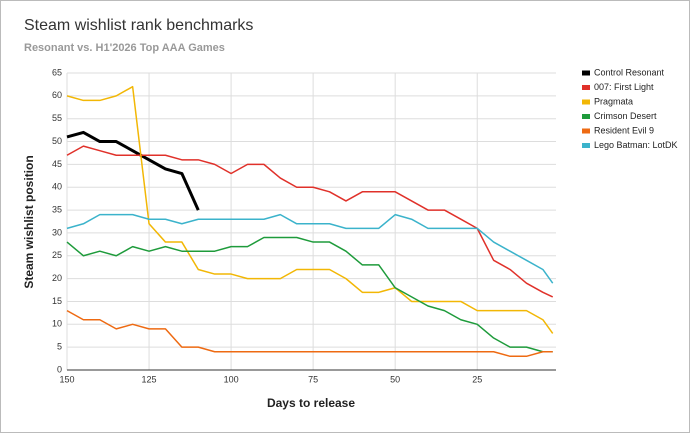 Image resolution: width=690 pixels, height=438 pixels. Describe the element at coordinates (57, 187) in the screenshot. I see `y-tick-label: 40` at that location.